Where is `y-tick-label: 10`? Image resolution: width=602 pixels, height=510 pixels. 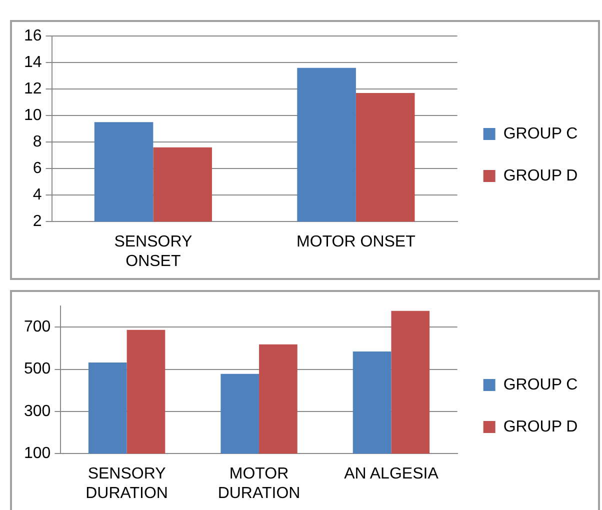
y-tick-label: 10 is located at coordinates (33, 115).